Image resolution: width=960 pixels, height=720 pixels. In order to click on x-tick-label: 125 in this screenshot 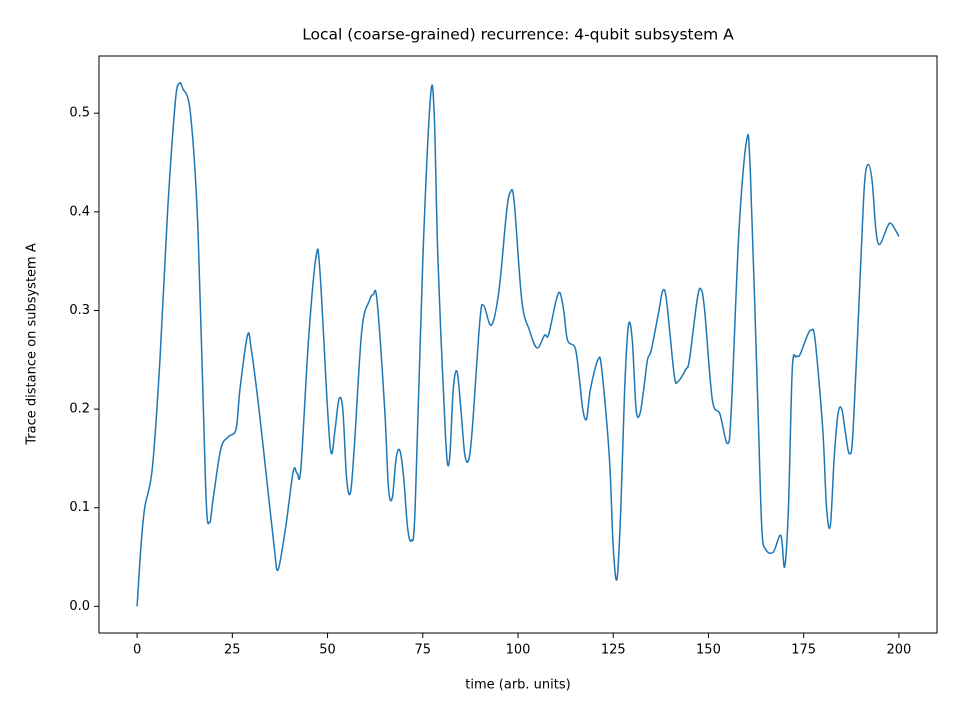, I will do `click(613, 650)`.